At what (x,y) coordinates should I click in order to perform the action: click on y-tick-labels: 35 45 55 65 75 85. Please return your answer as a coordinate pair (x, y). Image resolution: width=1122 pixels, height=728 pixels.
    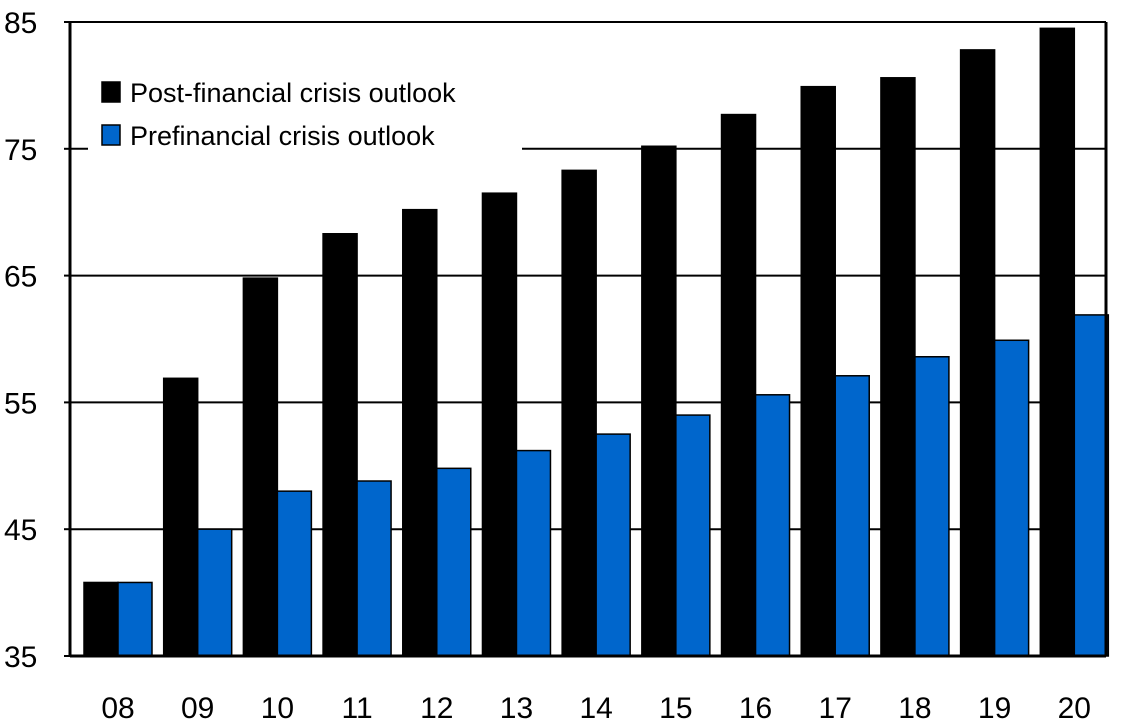
    Looking at the image, I should click on (20, 340).